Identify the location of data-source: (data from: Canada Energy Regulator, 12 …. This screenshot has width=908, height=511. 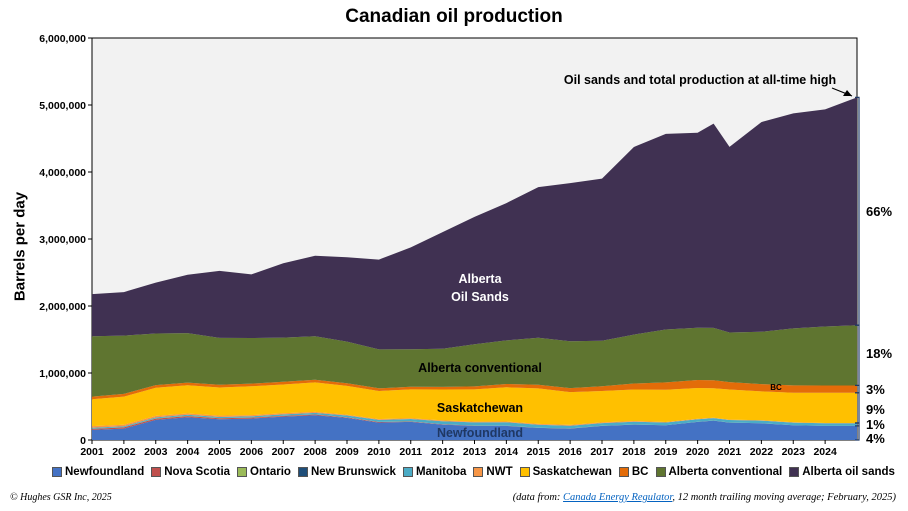
(704, 497).